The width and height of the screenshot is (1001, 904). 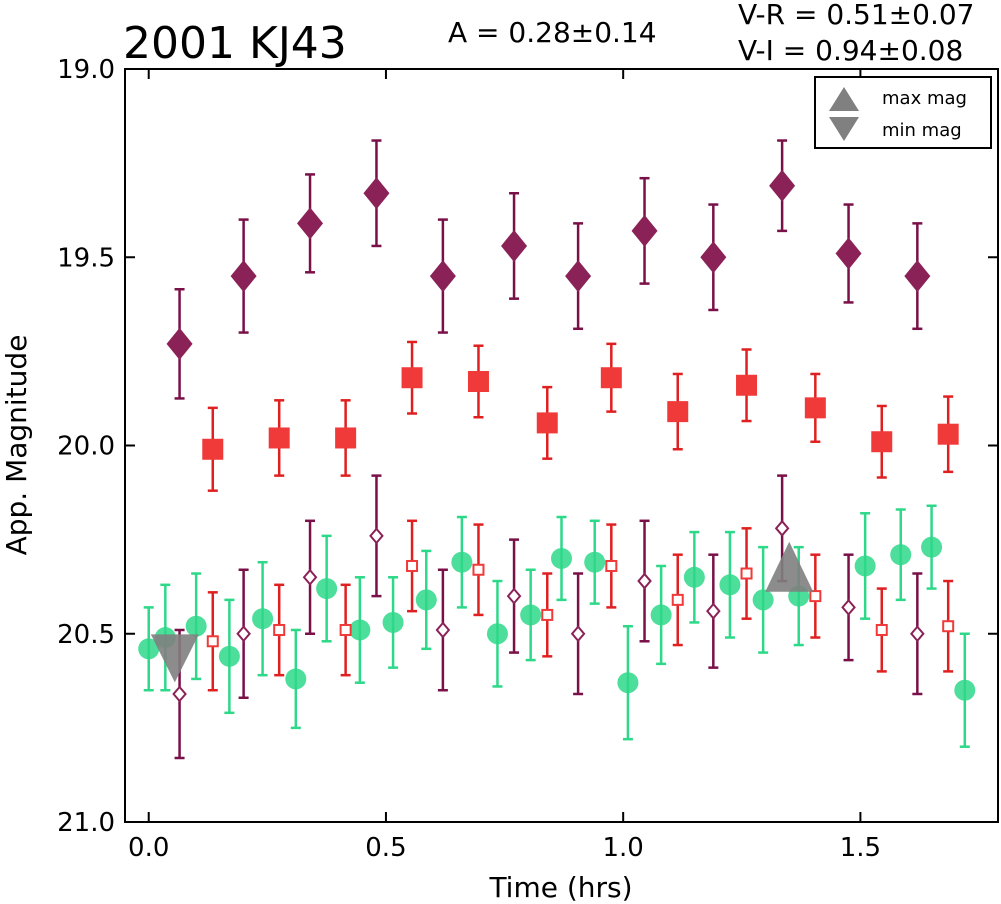 What do you see at coordinates (148, 848) in the screenshot?
I see `x-tick-label: 0.0` at bounding box center [148, 848].